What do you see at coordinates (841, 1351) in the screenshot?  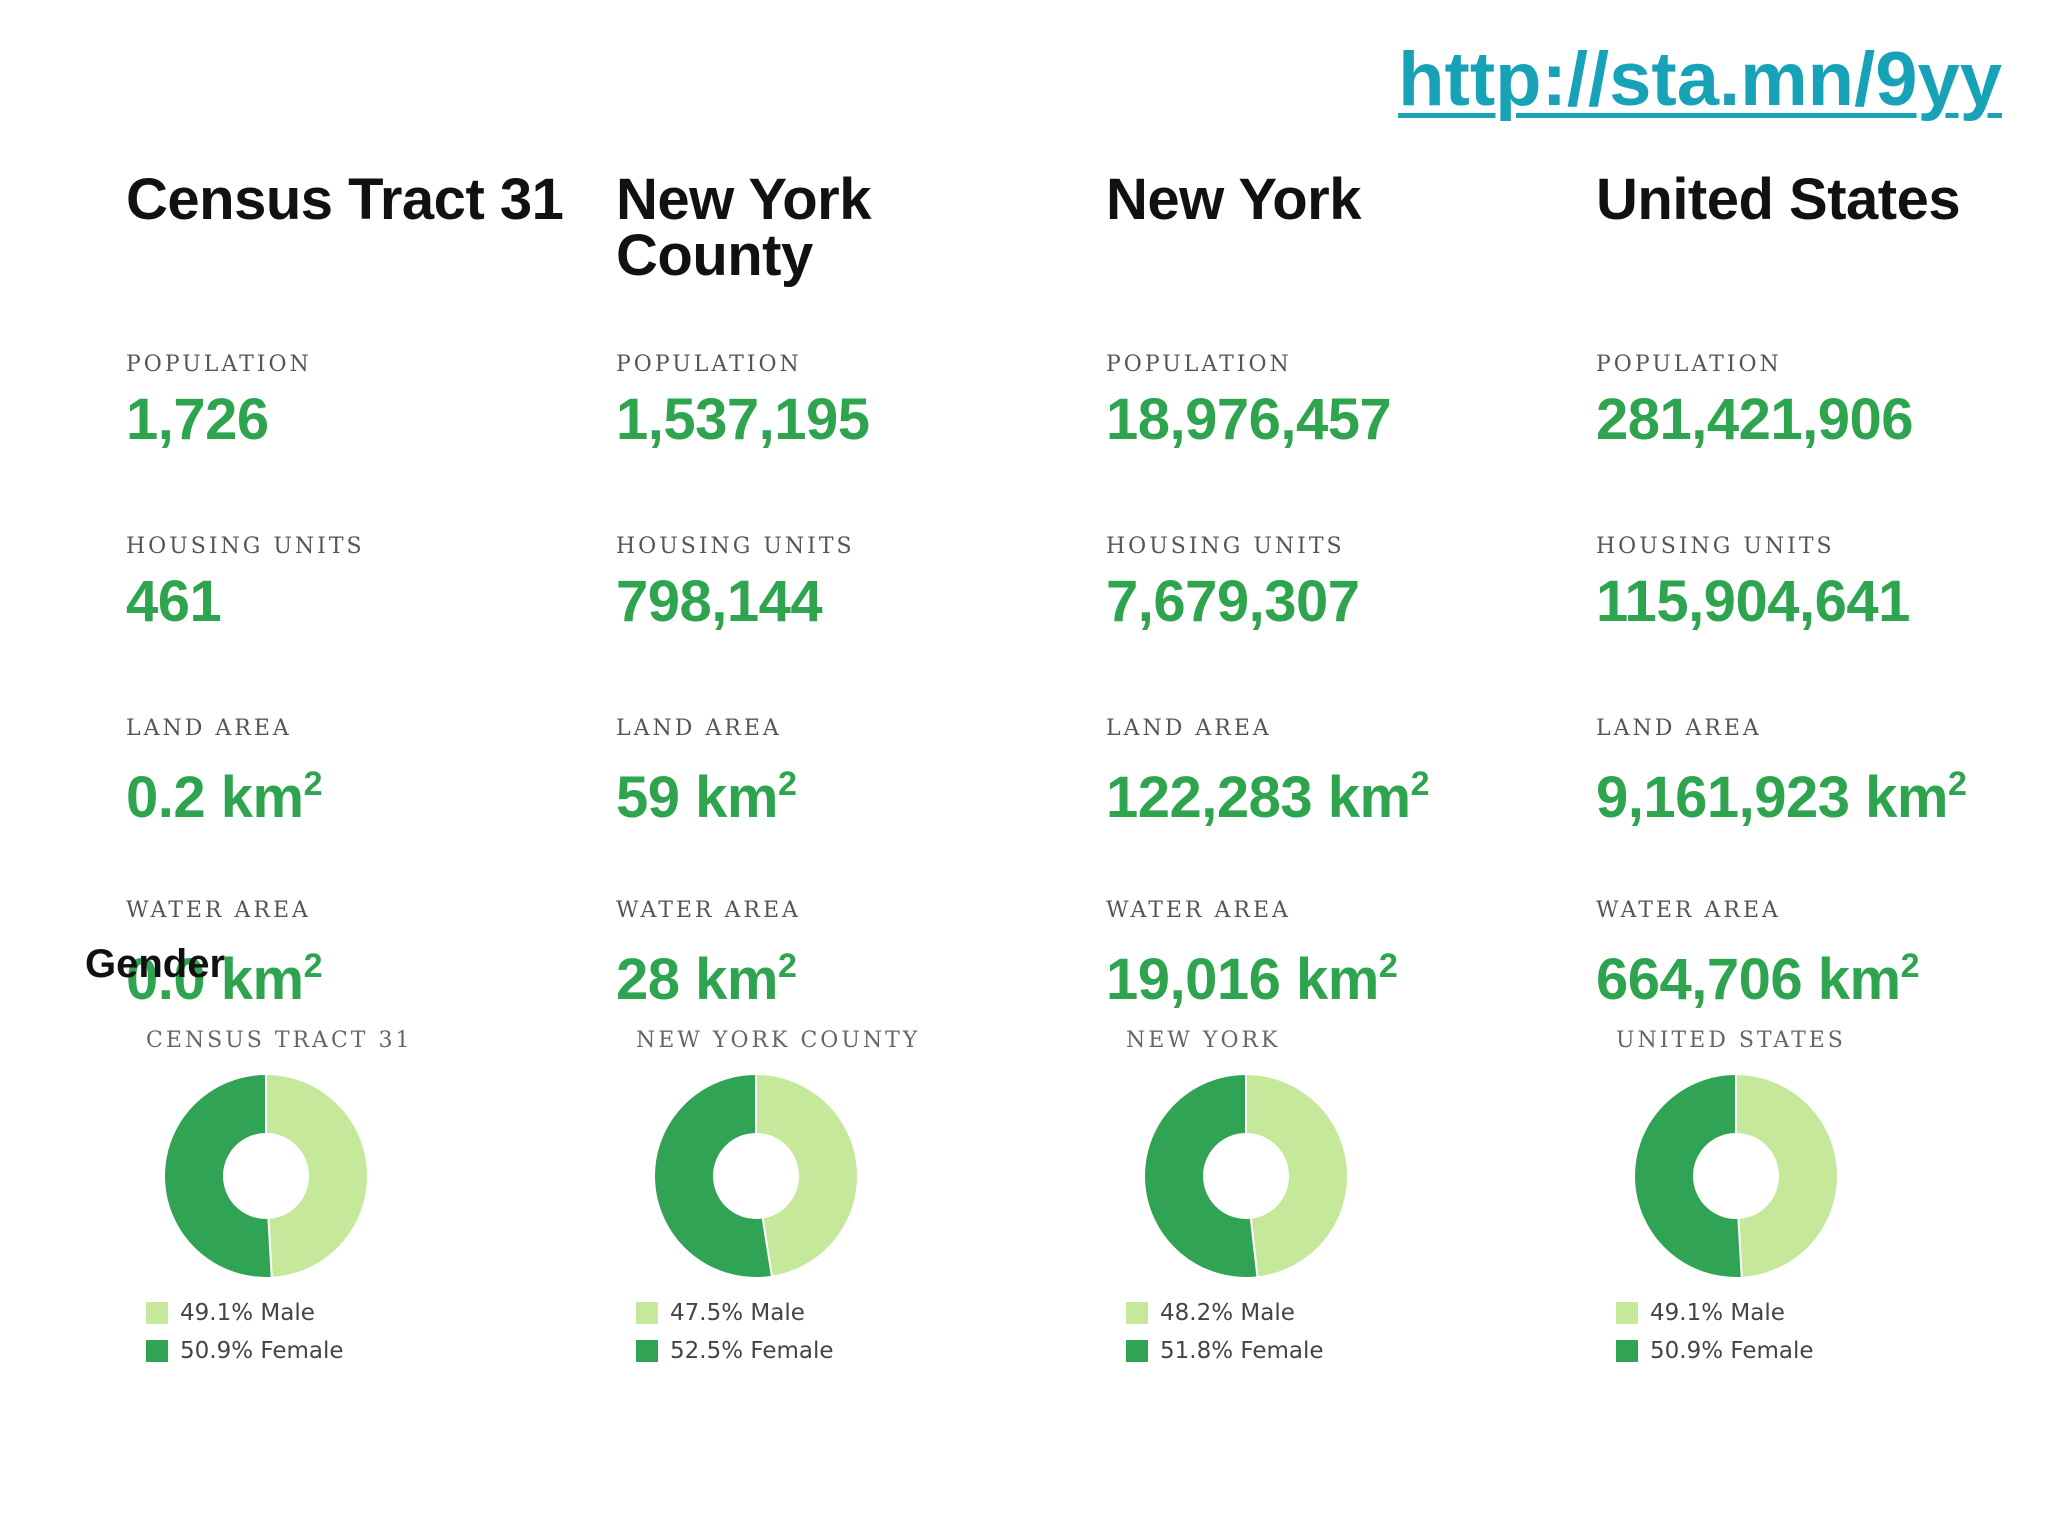 I see `legend-item-female: 52.5% Female` at bounding box center [841, 1351].